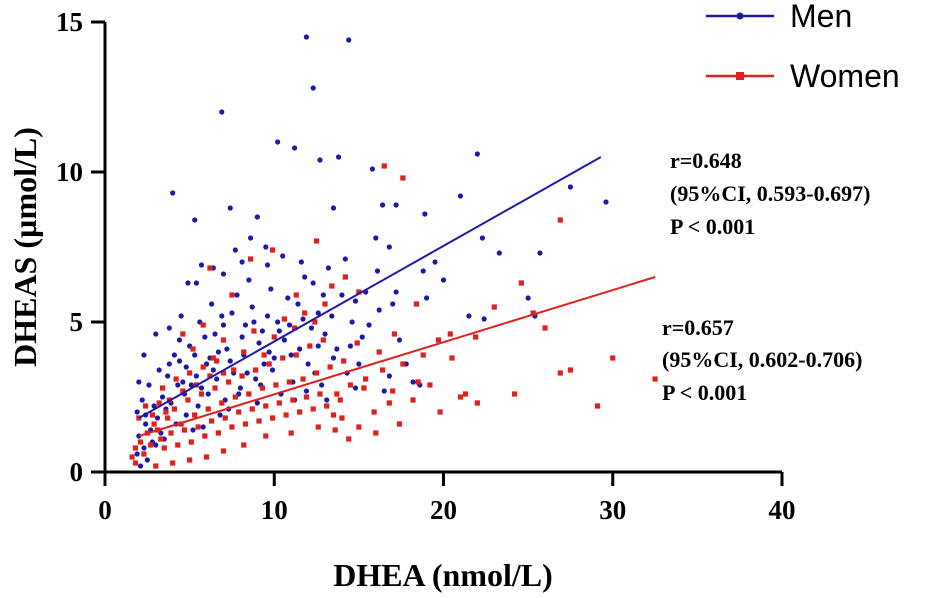  What do you see at coordinates (782, 510) in the screenshot?
I see `x-tick-label: 40` at bounding box center [782, 510].